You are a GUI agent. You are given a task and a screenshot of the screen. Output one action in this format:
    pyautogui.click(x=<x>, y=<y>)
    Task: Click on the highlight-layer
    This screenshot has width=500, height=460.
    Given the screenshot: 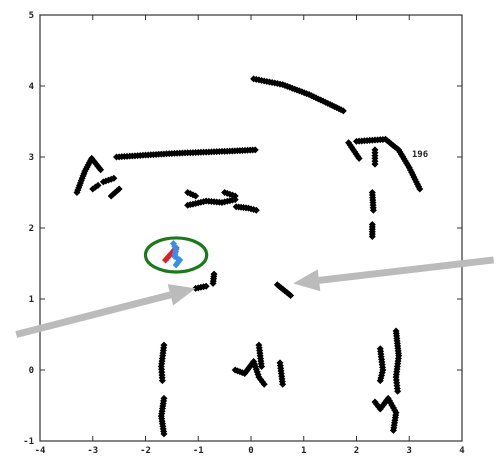 What is the action you would take?
    pyautogui.click(x=176, y=255)
    